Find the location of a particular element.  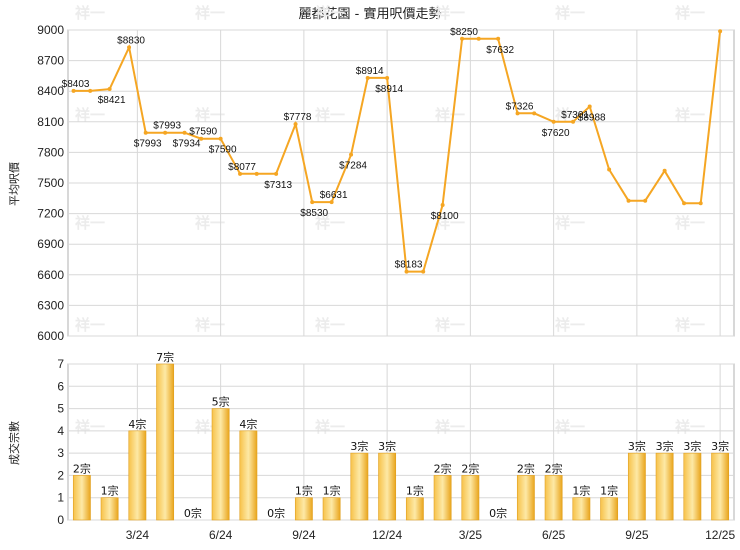

price-data-label: $7284 is located at coordinates (353, 166).